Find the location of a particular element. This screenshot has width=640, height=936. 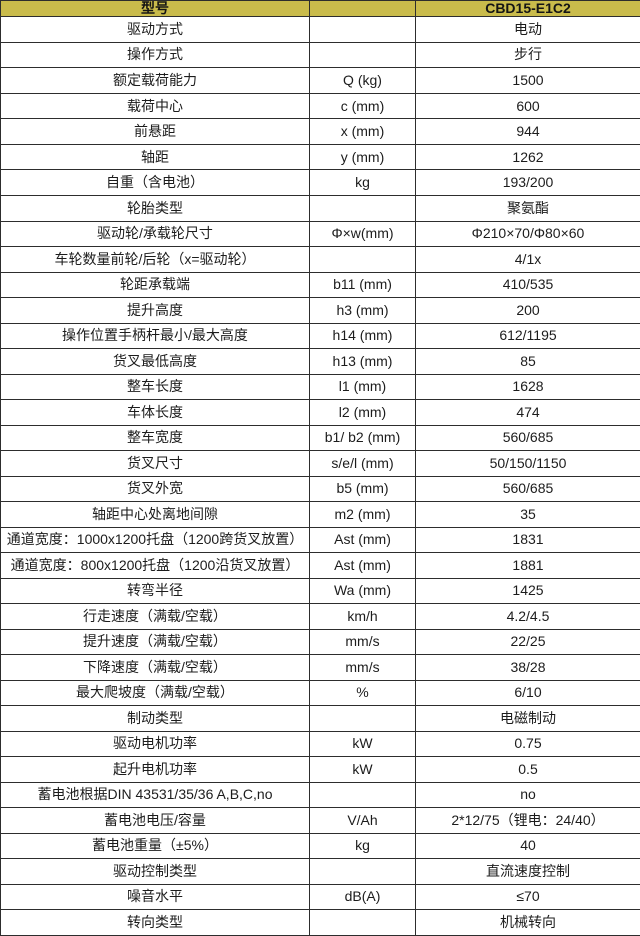

spec-unit-cell: Q (kg) is located at coordinates (362, 80).